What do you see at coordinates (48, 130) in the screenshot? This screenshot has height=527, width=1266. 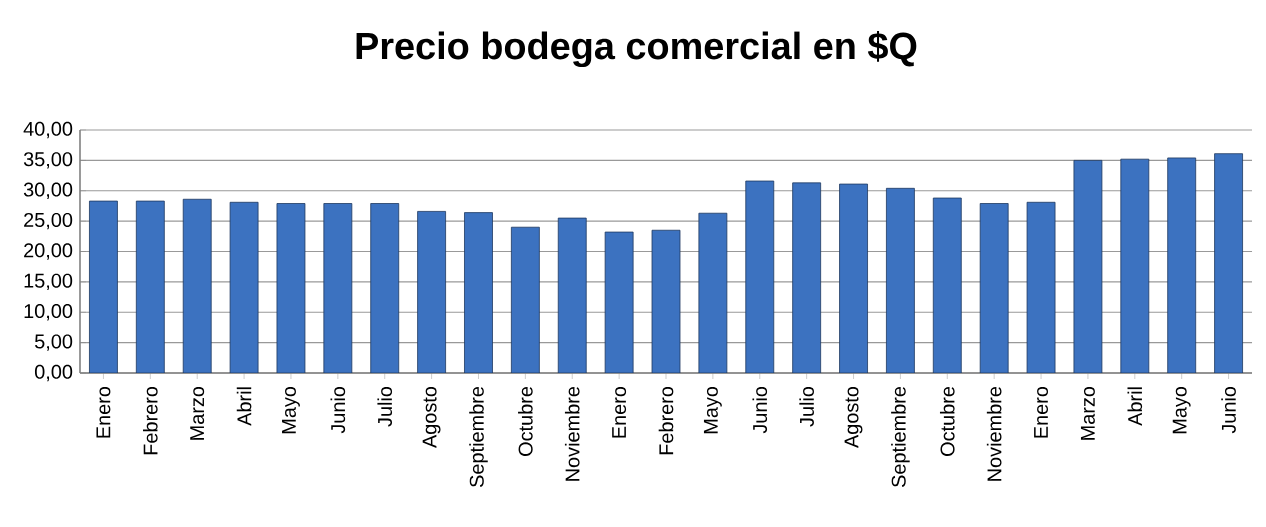 I see `y-tick-label: 40,00` at bounding box center [48, 130].